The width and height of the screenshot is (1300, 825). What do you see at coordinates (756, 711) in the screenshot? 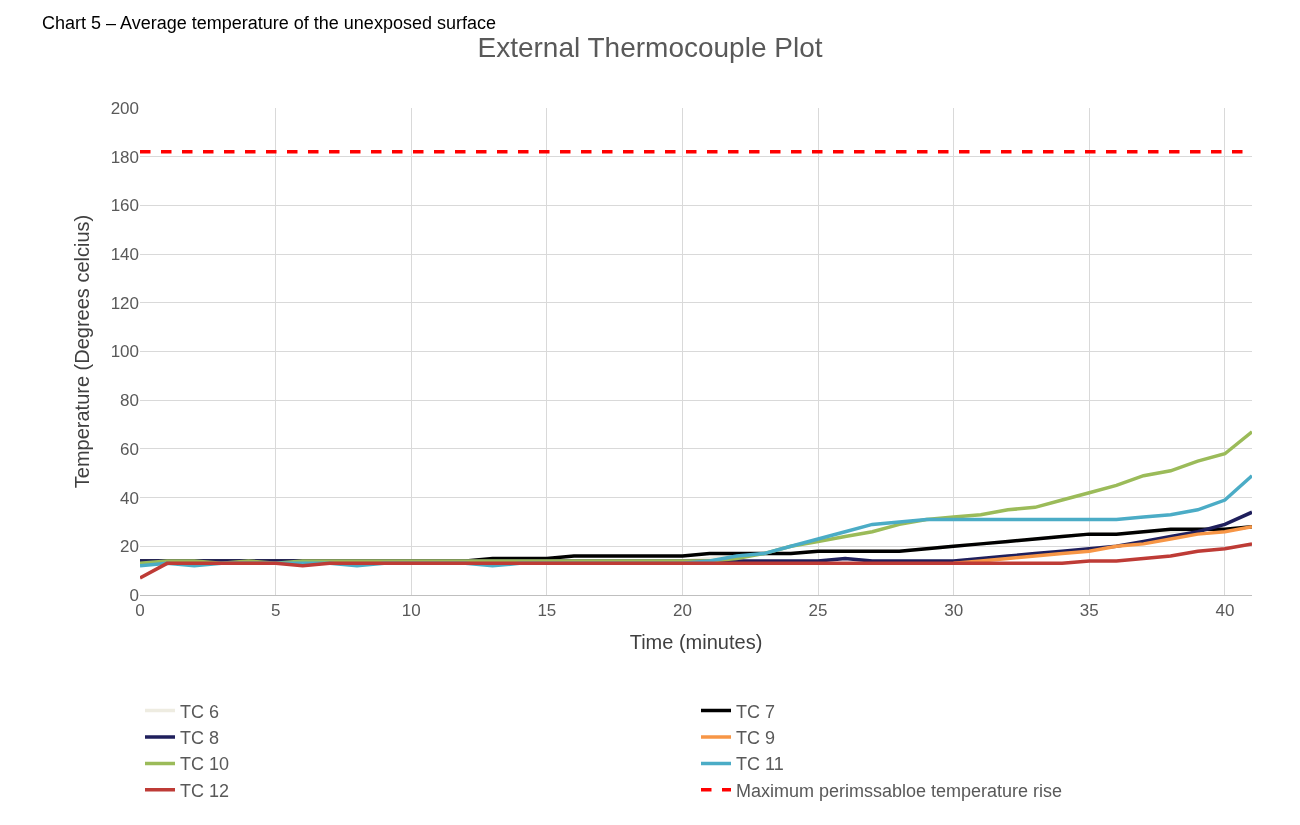
I see `legend-label: TC 7` at bounding box center [756, 711].